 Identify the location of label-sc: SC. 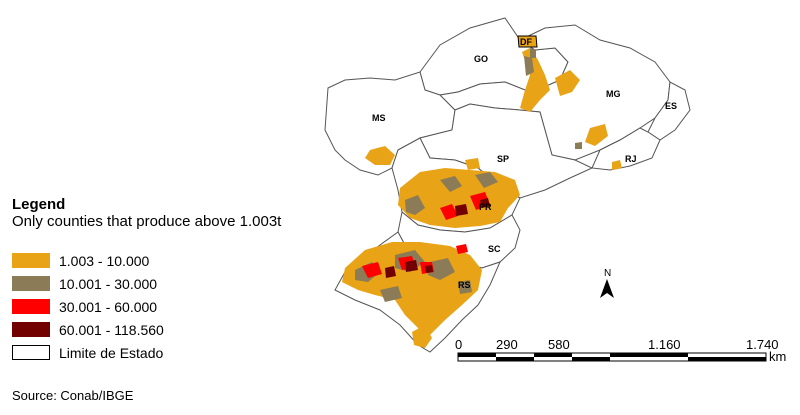
(494, 249).